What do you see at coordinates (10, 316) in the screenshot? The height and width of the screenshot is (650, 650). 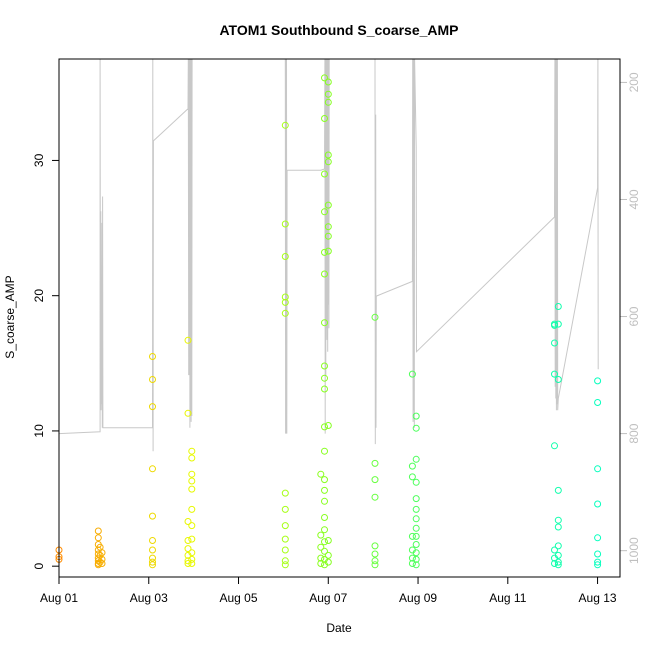 I see `y-axis-label: S_coarse_AMP` at bounding box center [10, 316].